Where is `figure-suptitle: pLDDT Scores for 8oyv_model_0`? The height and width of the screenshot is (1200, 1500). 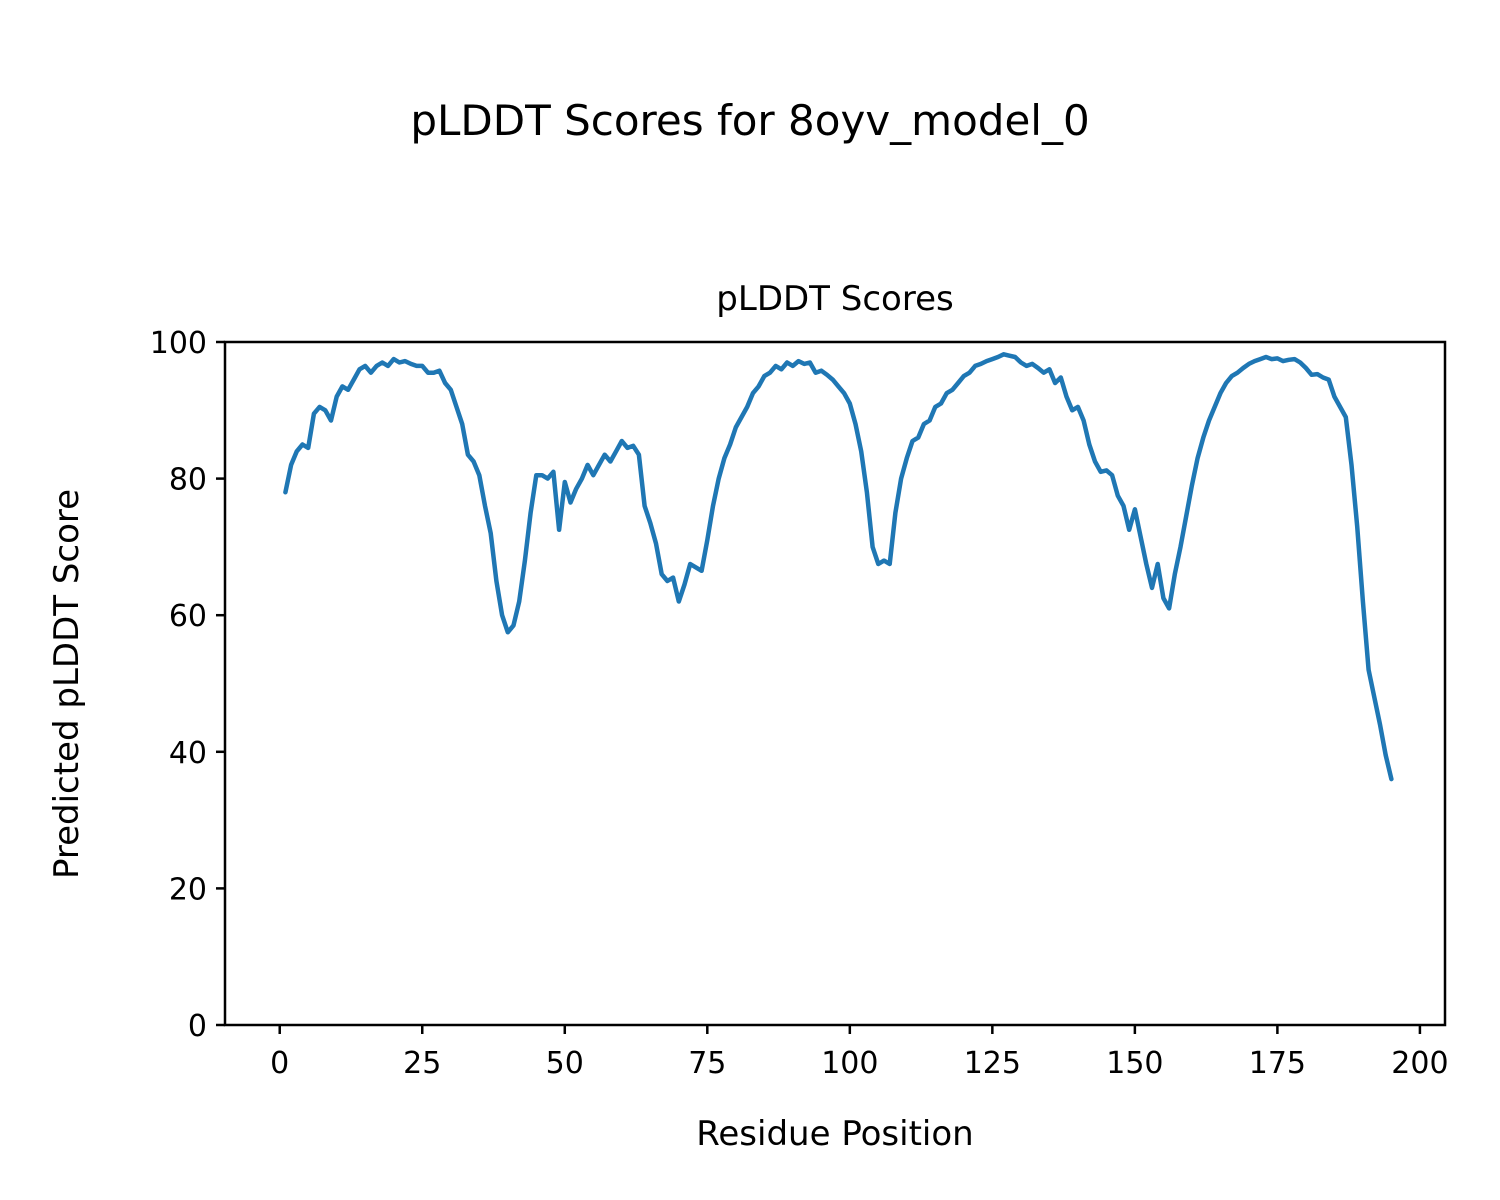 figure-suptitle: pLDDT Scores for 8oyv_model_0 is located at coordinates (749, 120).